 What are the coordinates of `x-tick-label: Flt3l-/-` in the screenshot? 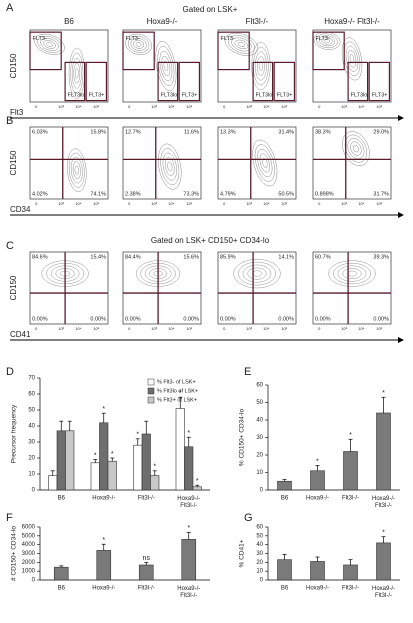 It's located at (350, 589).